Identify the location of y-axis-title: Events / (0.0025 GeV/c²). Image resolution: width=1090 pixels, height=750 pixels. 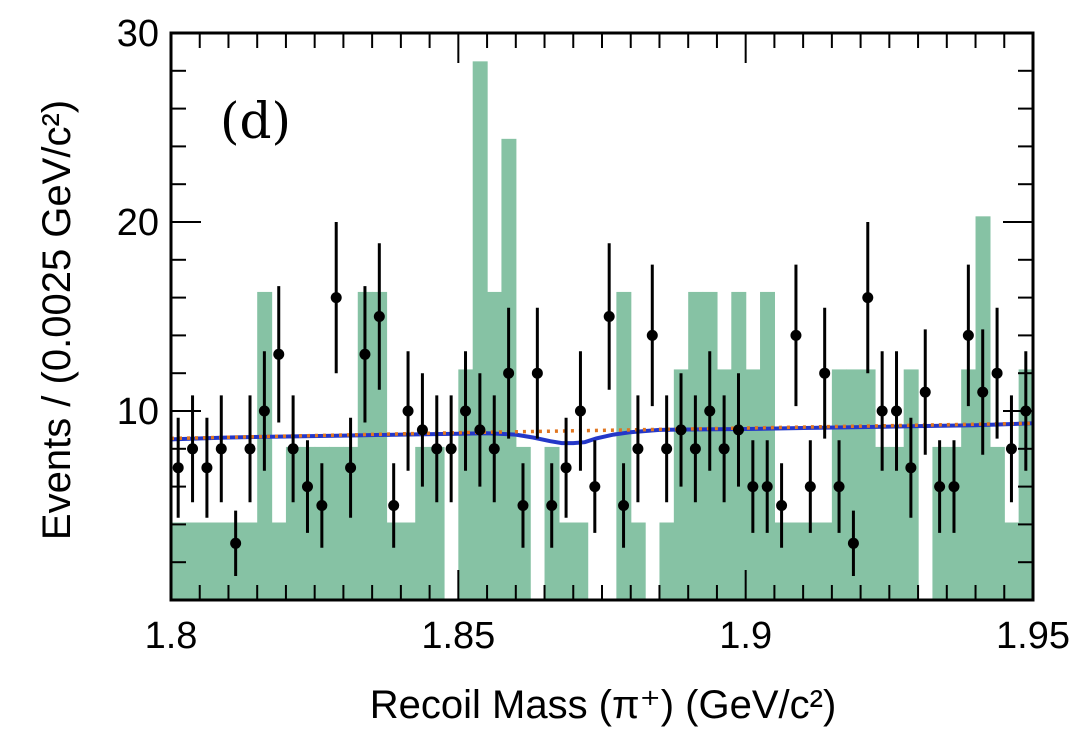
(57, 320).